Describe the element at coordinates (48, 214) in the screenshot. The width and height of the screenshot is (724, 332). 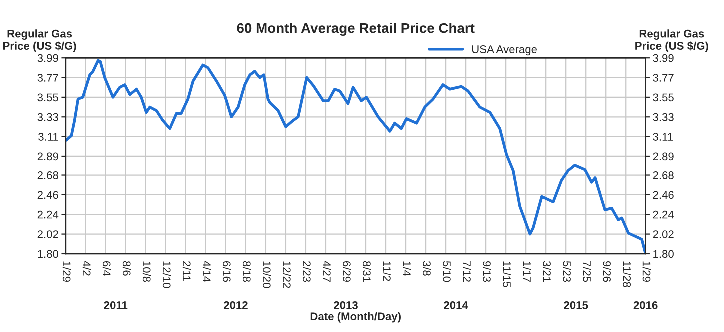
I see `y-tick-label: 2.24` at that location.